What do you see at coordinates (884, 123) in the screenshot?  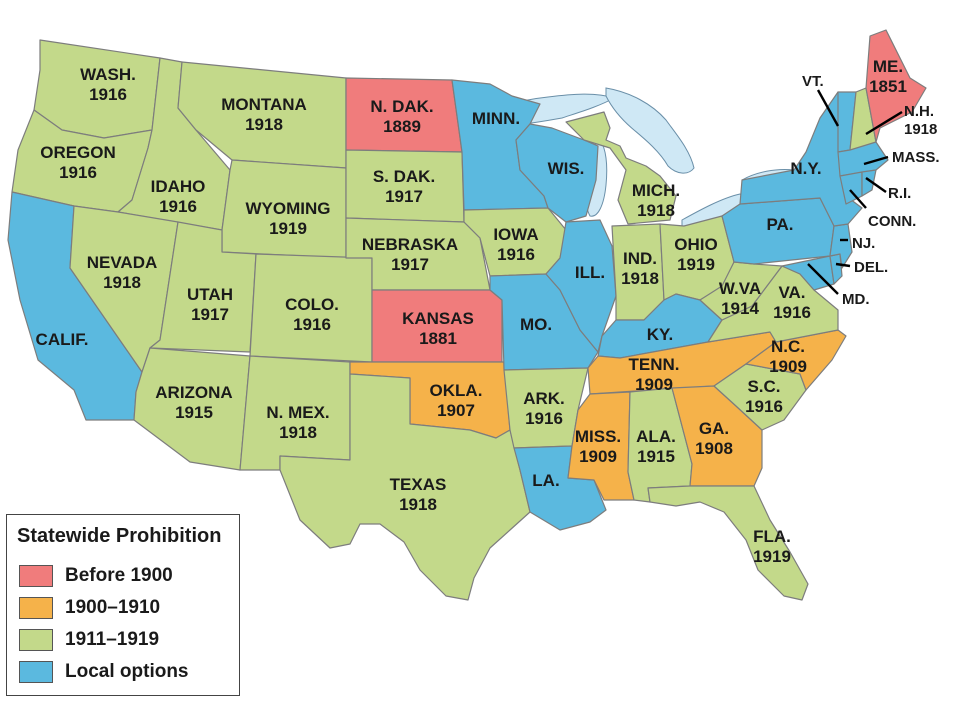 I see `leader-nh` at bounding box center [884, 123].